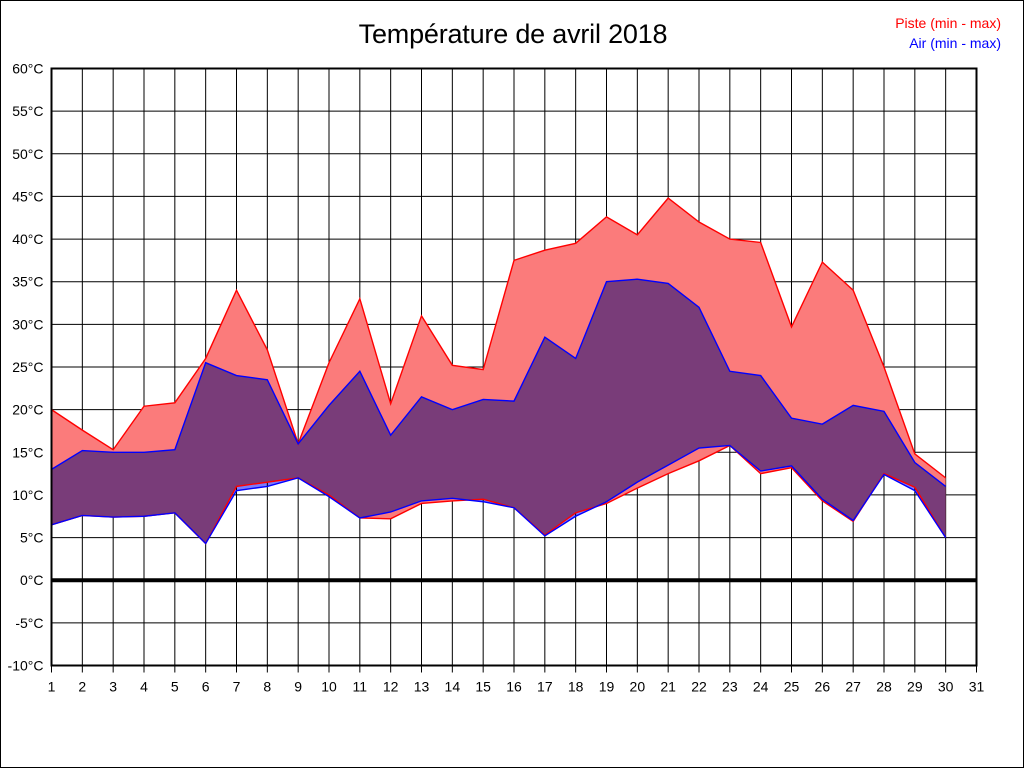  Describe the element at coordinates (948, 33) in the screenshot. I see `chart-legend: Piste (min - max) Air (min - max)` at that location.